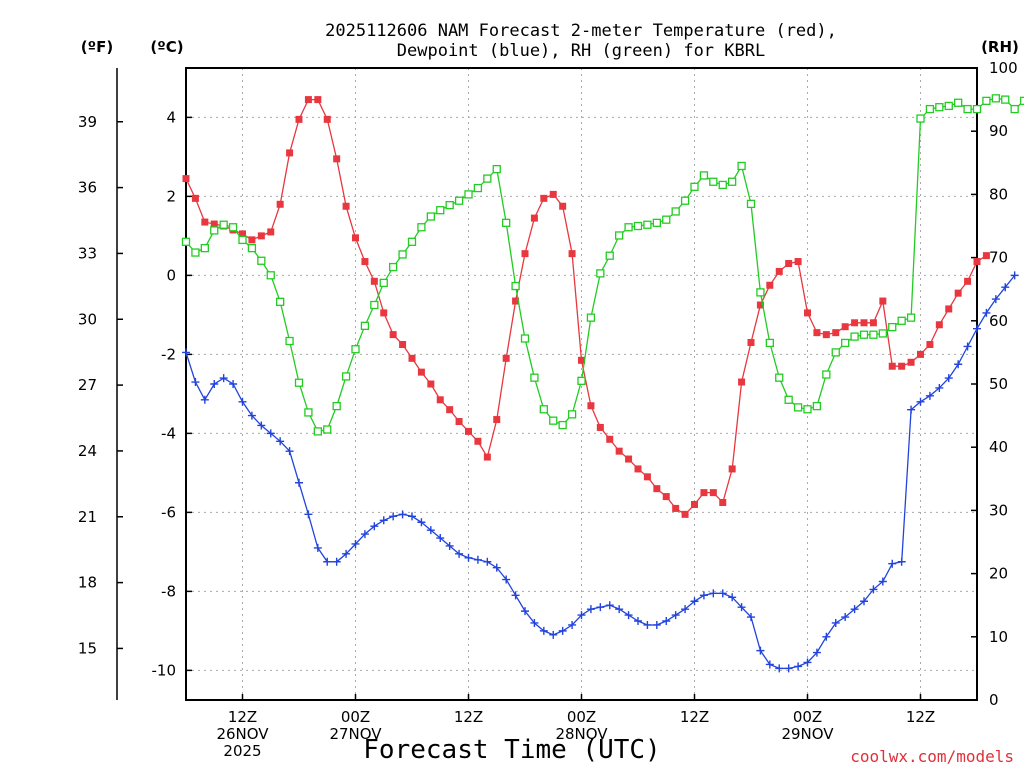 This screenshot has height=768, width=1024. Describe the element at coordinates (998, 637) in the screenshot. I see `rh-tick-label: 10` at that location.